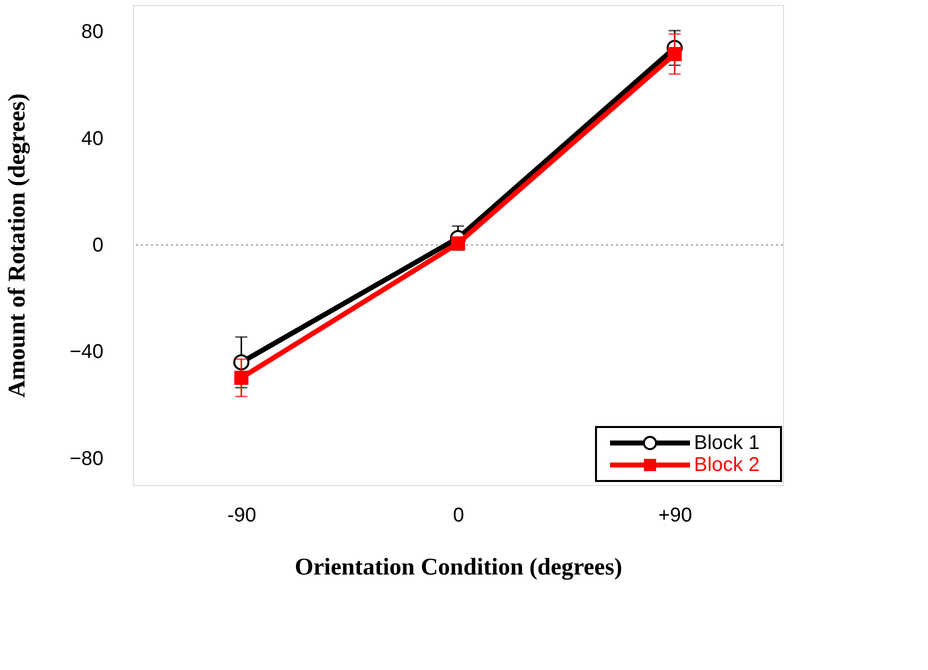 The width and height of the screenshot is (928, 670). I want to click on x-axis-title: Orientation Condition (degrees), so click(458, 567).